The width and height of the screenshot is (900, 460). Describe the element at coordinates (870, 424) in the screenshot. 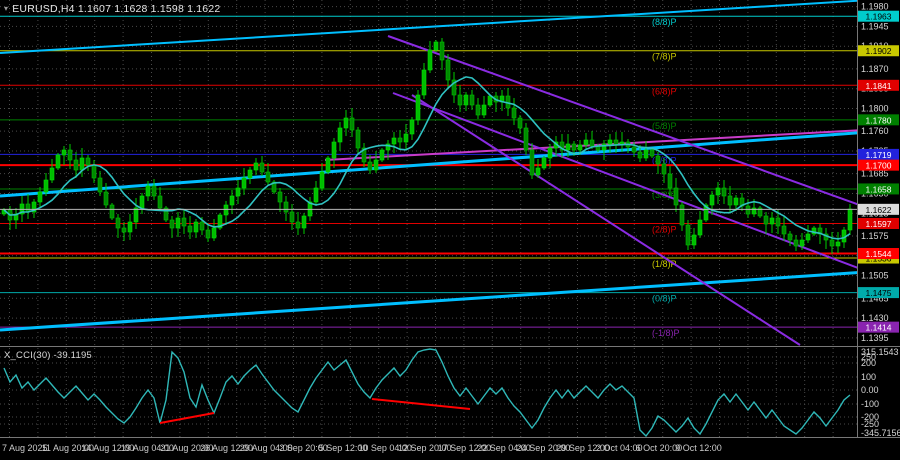

I see `cci-axis-label: -250` at that location.